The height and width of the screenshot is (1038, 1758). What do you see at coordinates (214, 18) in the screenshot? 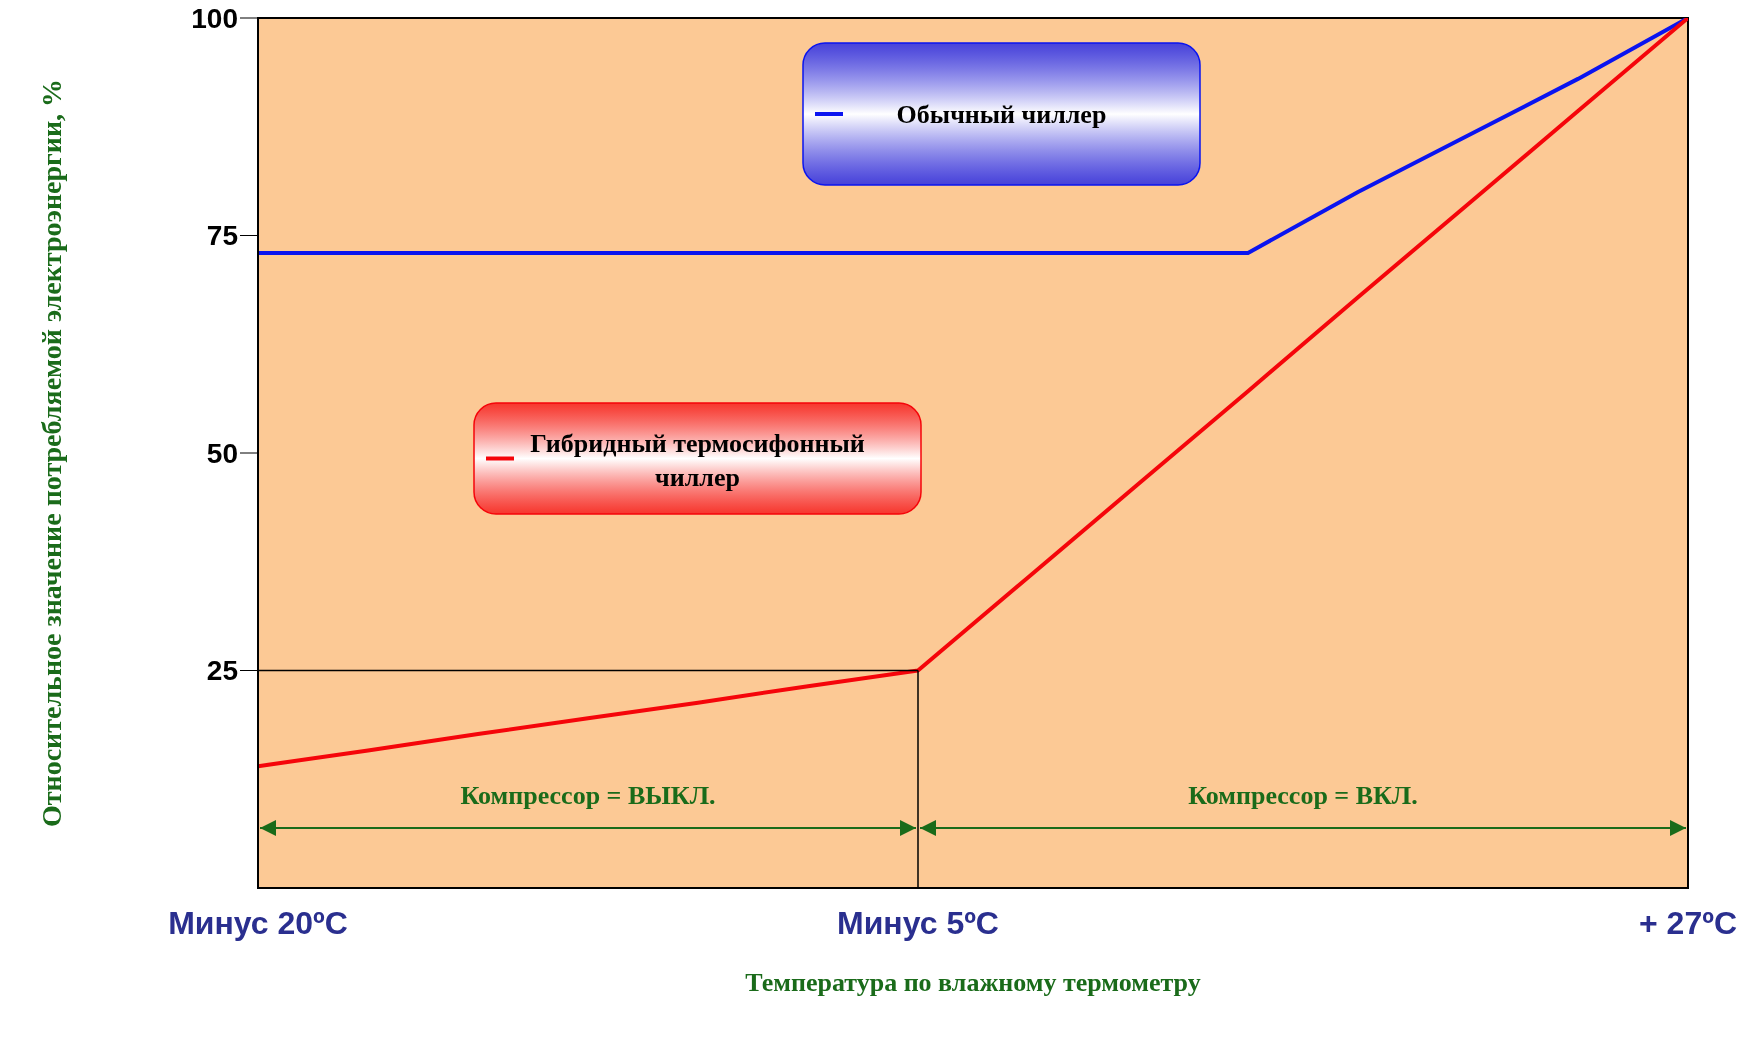
I see `y-tick-label: 100` at bounding box center [214, 18].